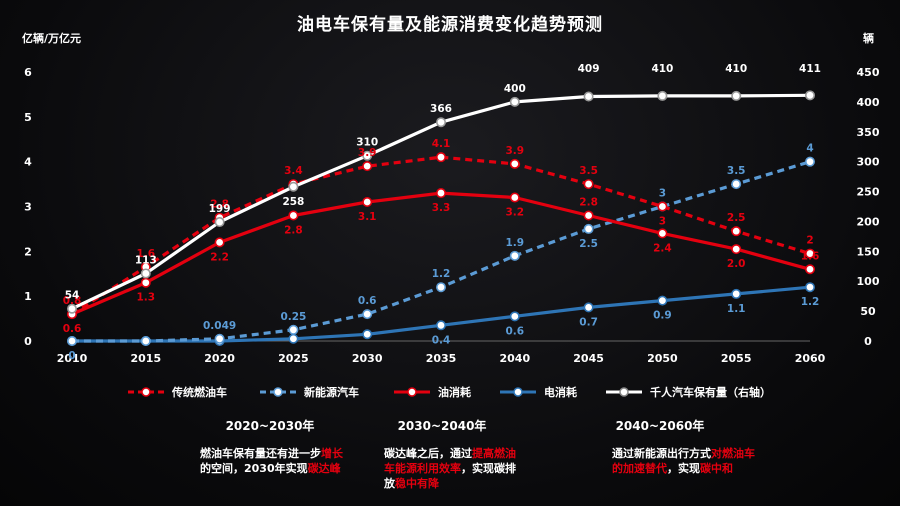 This screenshot has height=506, width=900. I want to click on data-label-traditional: 3.5, so click(588, 171).